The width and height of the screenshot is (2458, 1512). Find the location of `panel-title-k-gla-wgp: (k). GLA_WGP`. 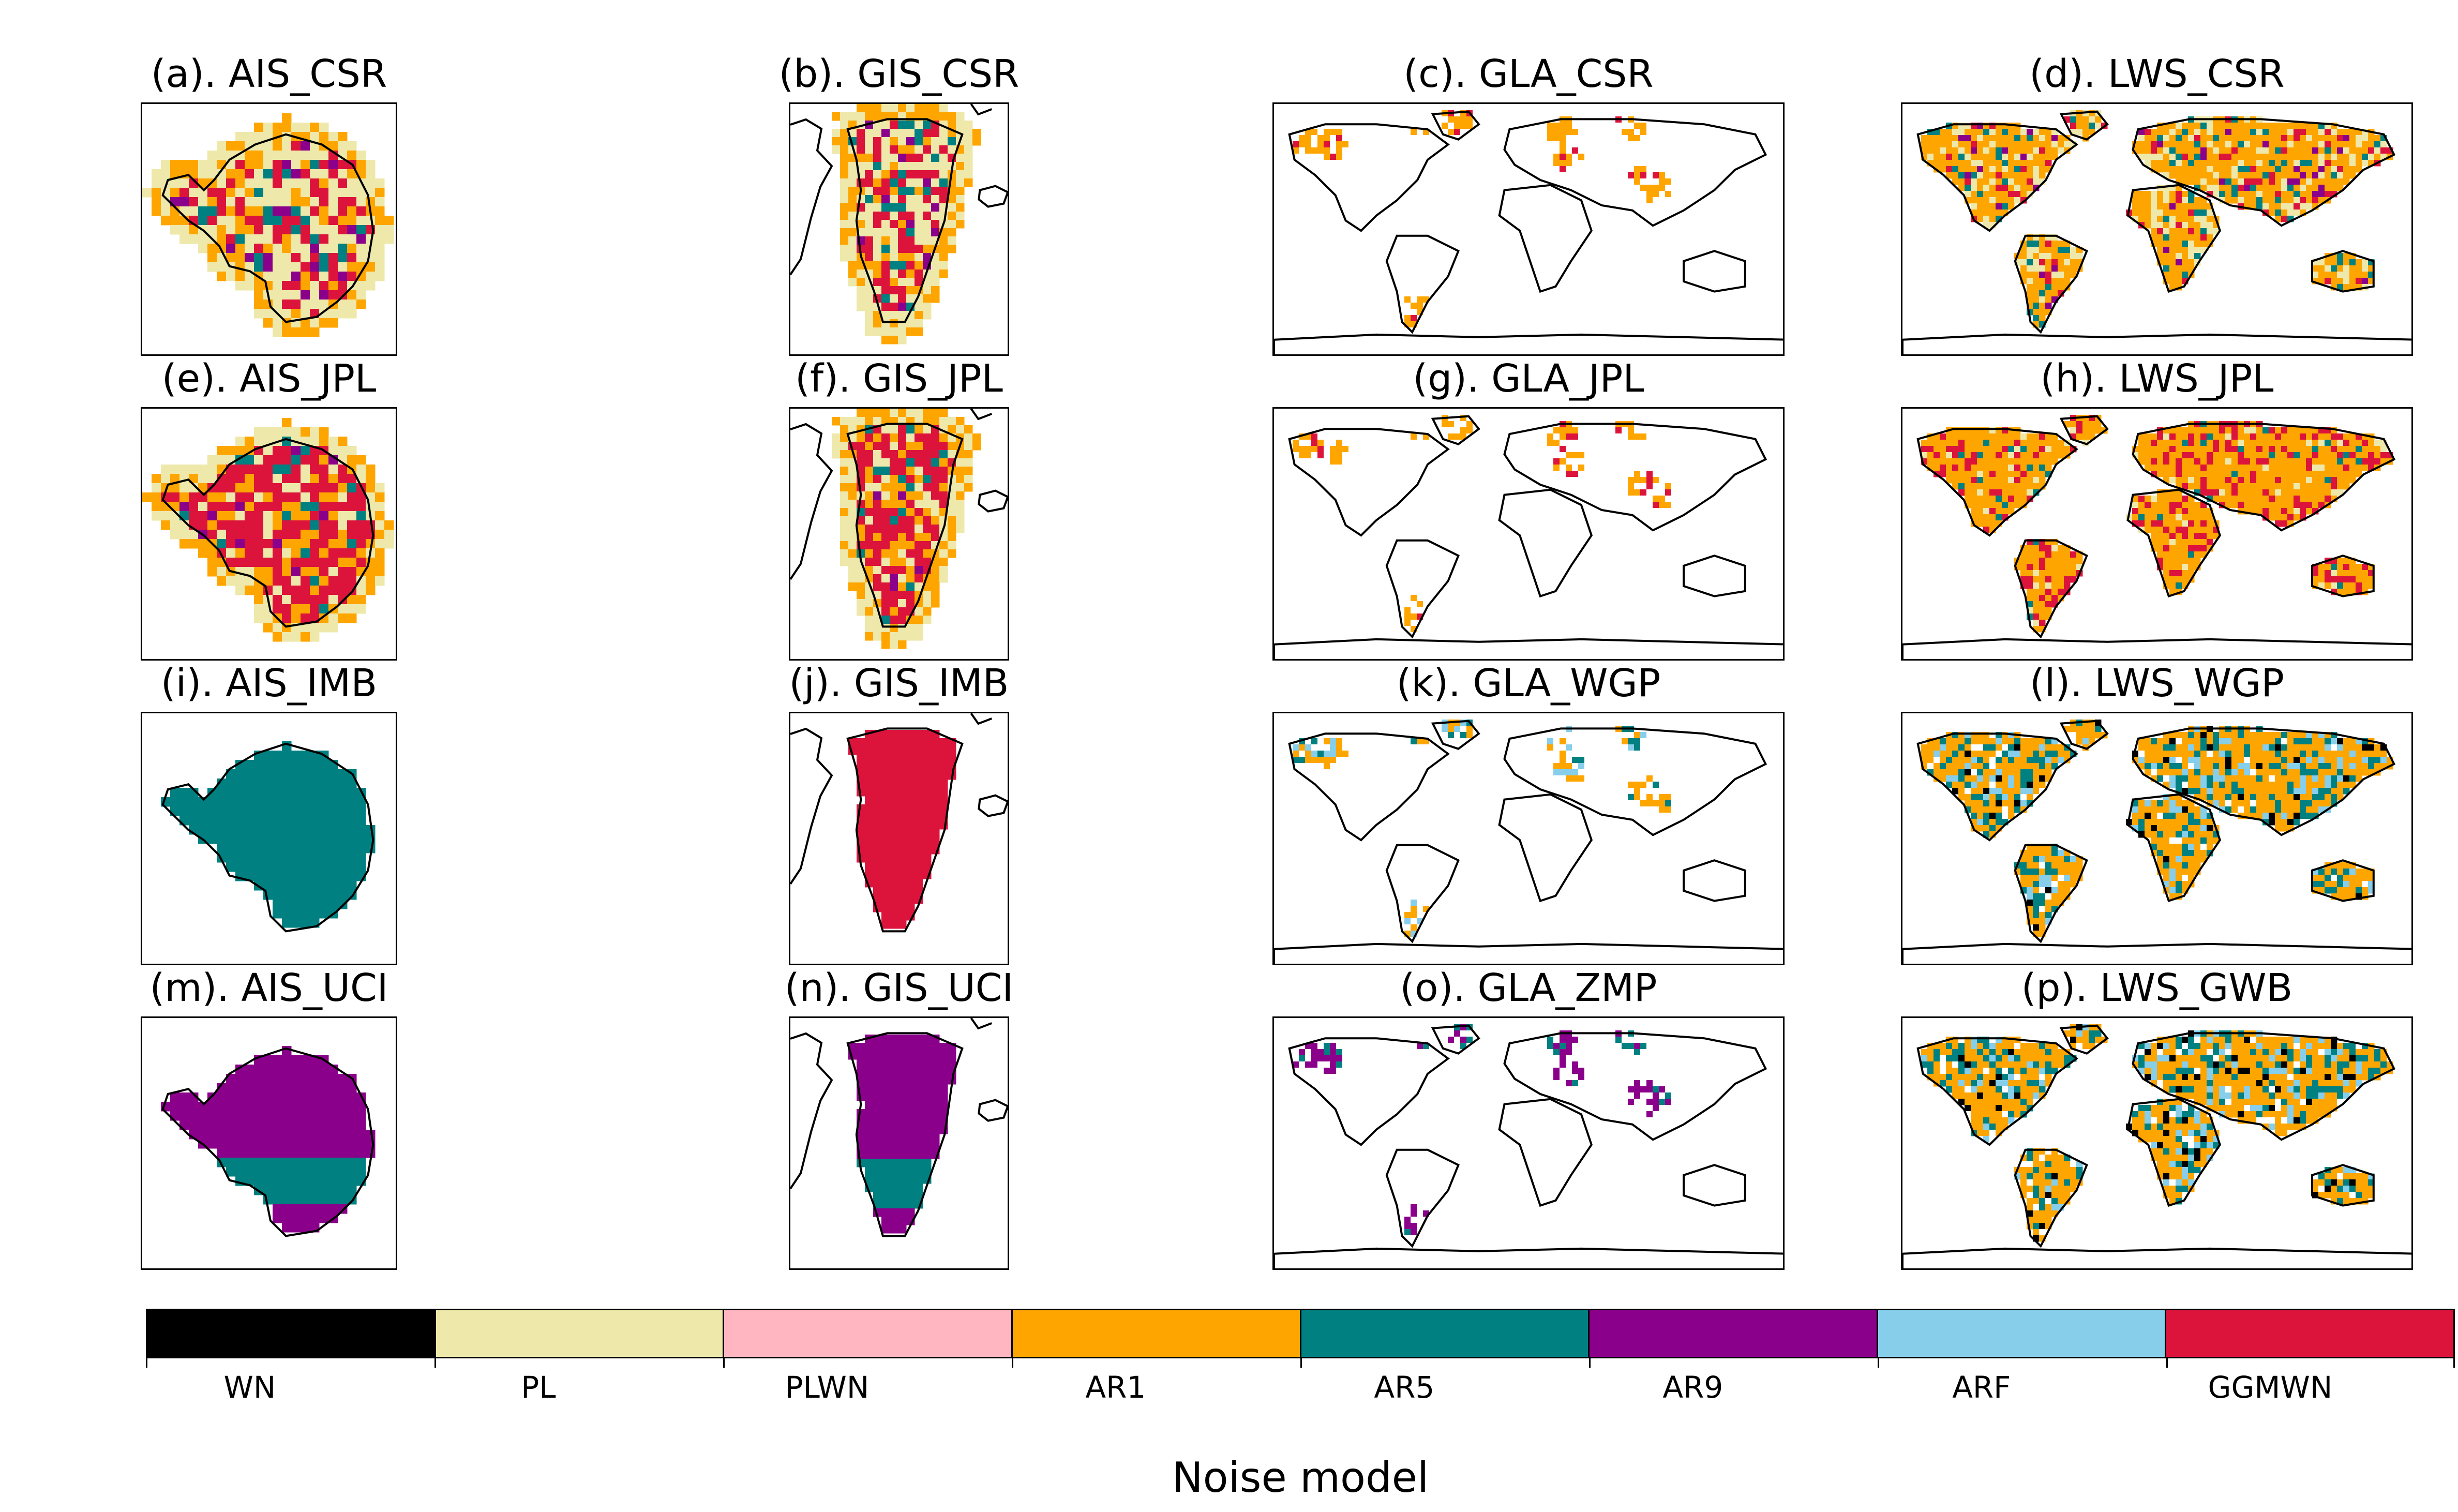

panel-title-k-gla-wgp: (k). GLA_WGP is located at coordinates (1529, 683).